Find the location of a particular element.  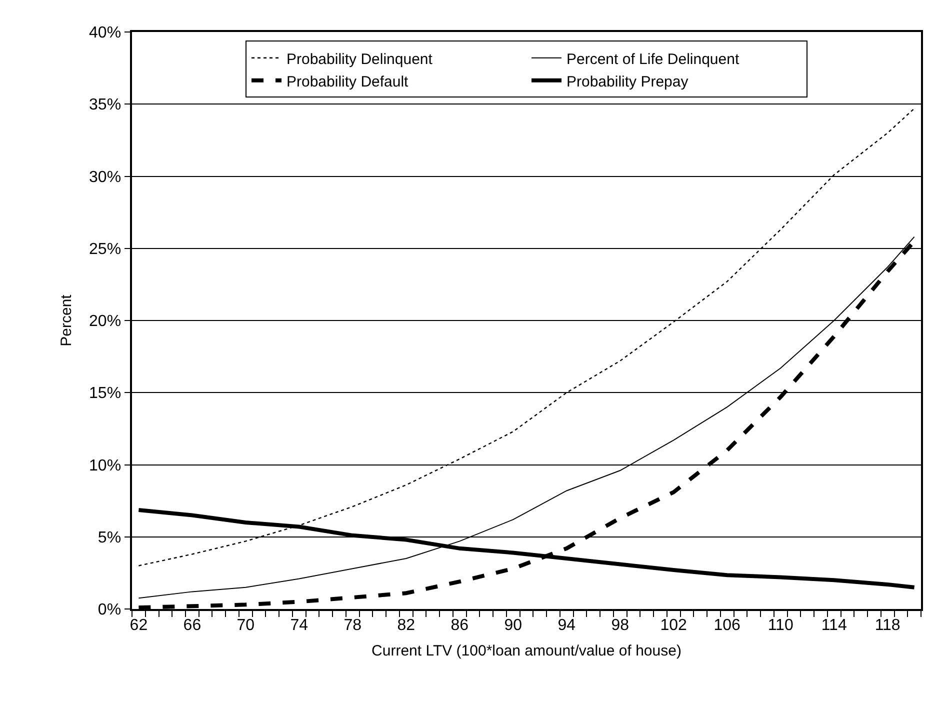

x-tick-label: 70 is located at coordinates (245, 625).